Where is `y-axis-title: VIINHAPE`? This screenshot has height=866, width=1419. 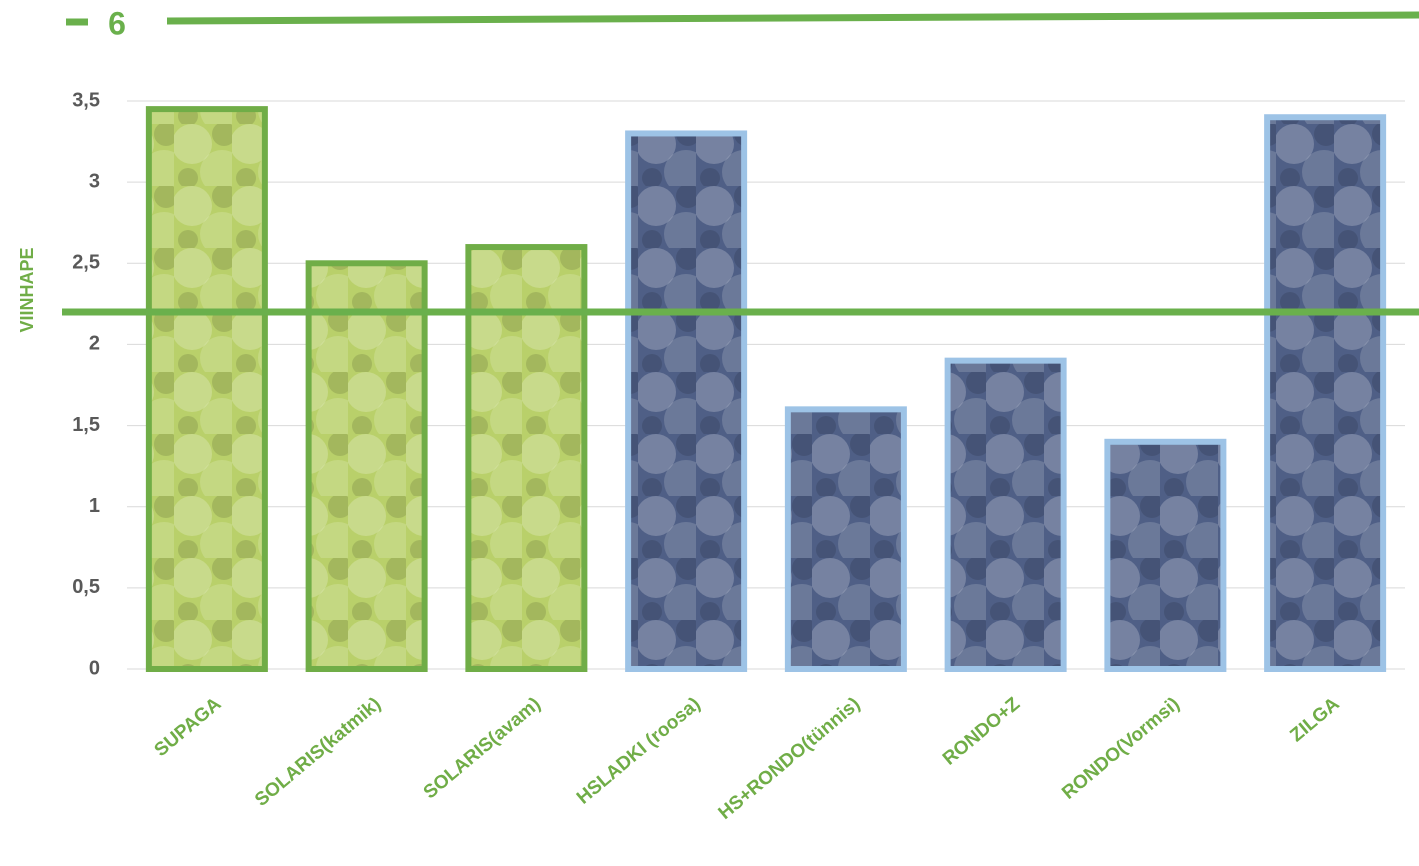
y-axis-title: VIINHAPE is located at coordinates (27, 289).